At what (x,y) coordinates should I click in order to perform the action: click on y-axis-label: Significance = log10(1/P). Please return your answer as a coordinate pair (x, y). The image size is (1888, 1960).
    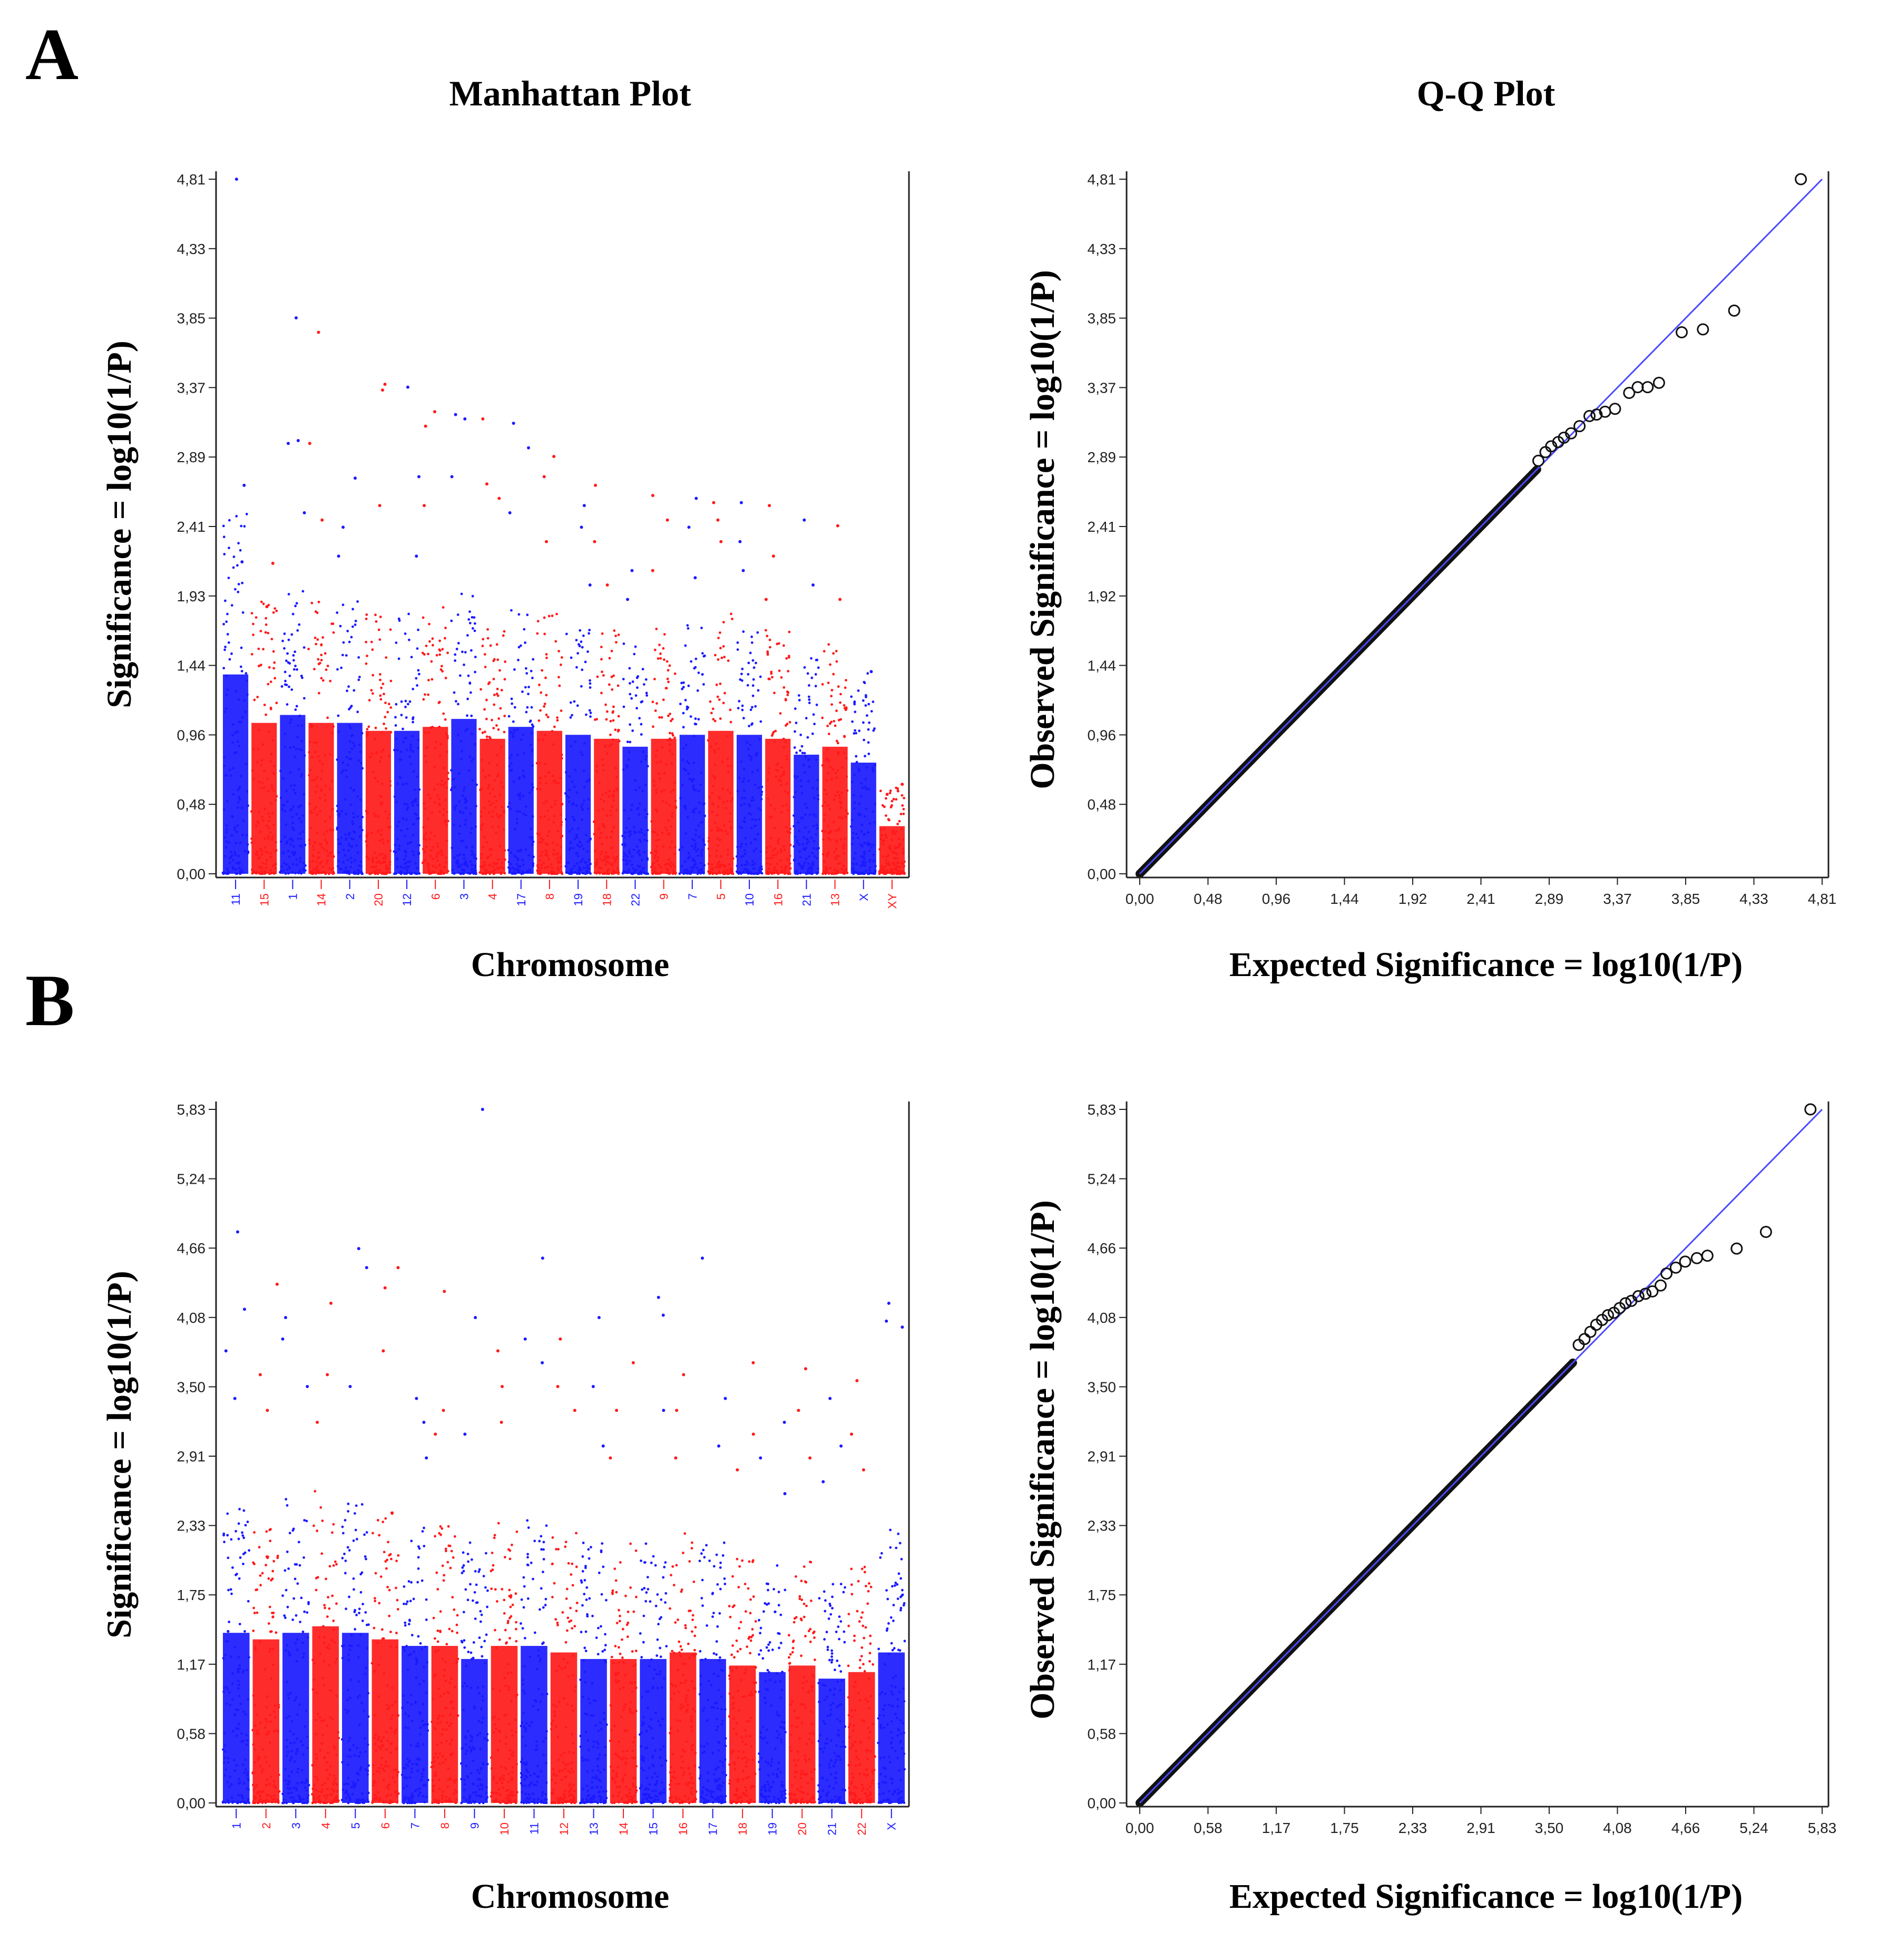
    Looking at the image, I should click on (119, 524).